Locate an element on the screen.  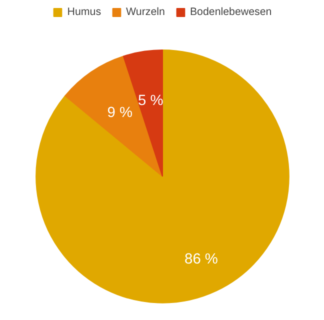
data-label: 9 % is located at coordinates (120, 113).